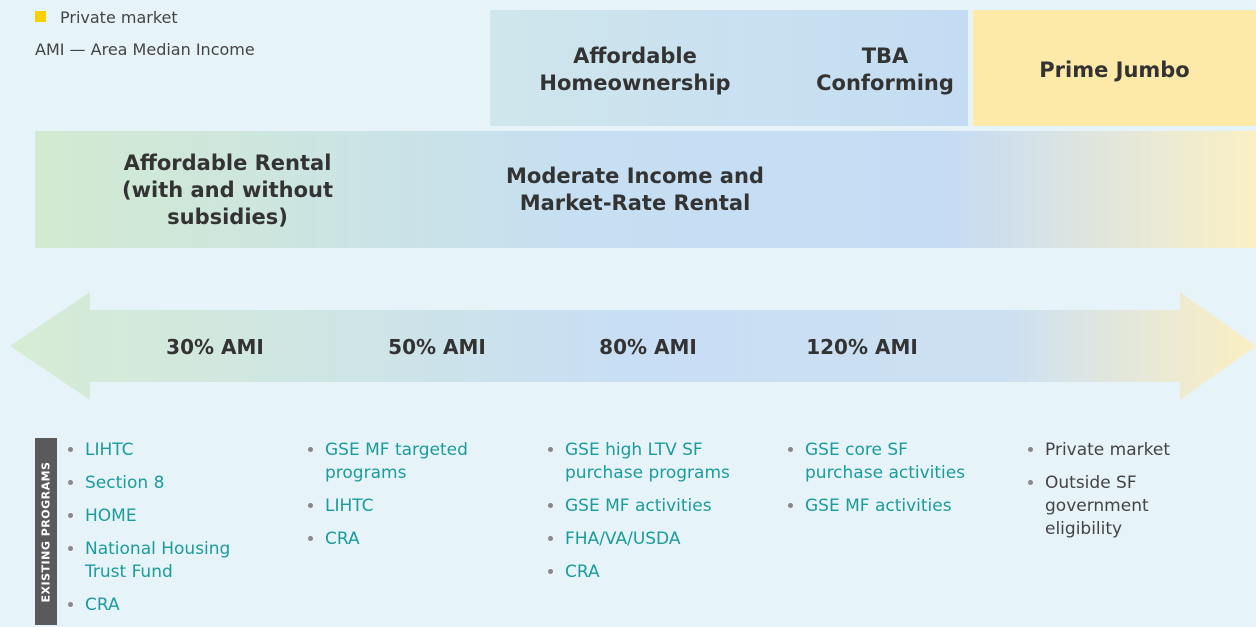 The width and height of the screenshot is (1256, 627). Describe the element at coordinates (40, 16) in the screenshot. I see `legend-swatch` at that location.